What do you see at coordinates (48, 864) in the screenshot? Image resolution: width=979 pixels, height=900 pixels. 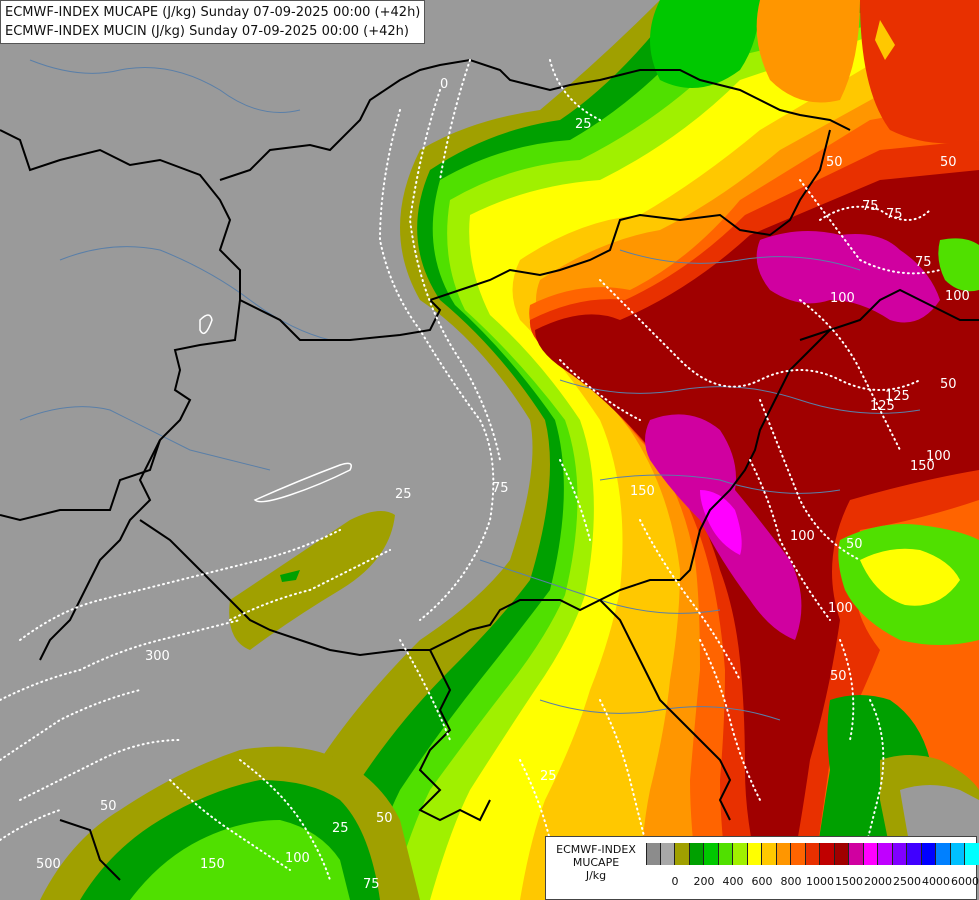 I see `contour-label: 500` at bounding box center [48, 864].